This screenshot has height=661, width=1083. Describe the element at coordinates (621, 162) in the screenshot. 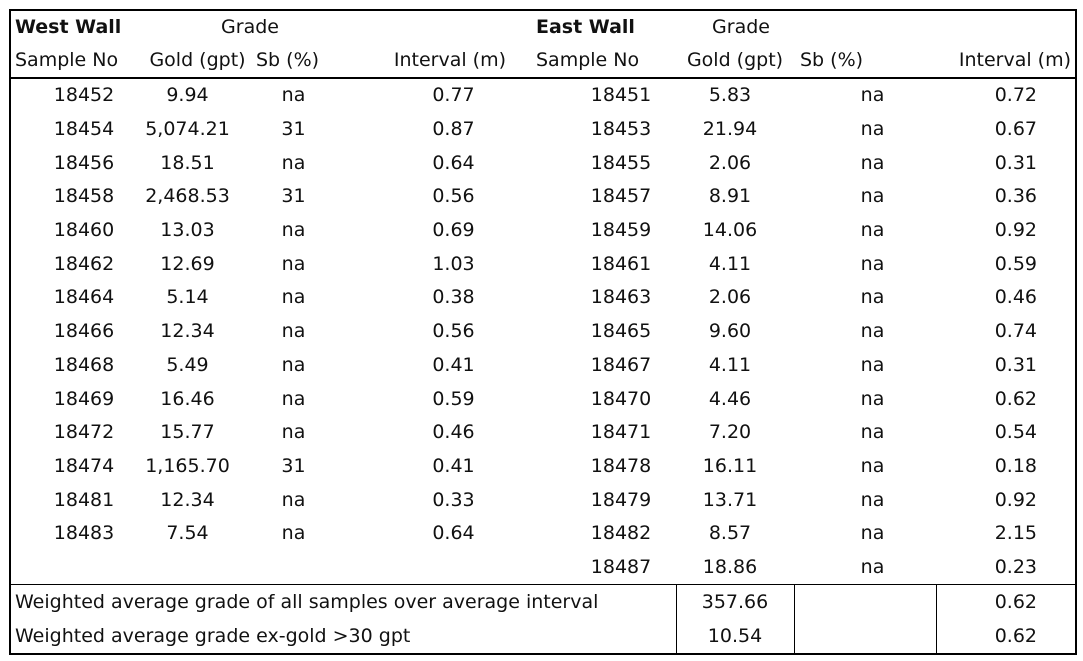

I see `east-sample-no: 18455` at that location.